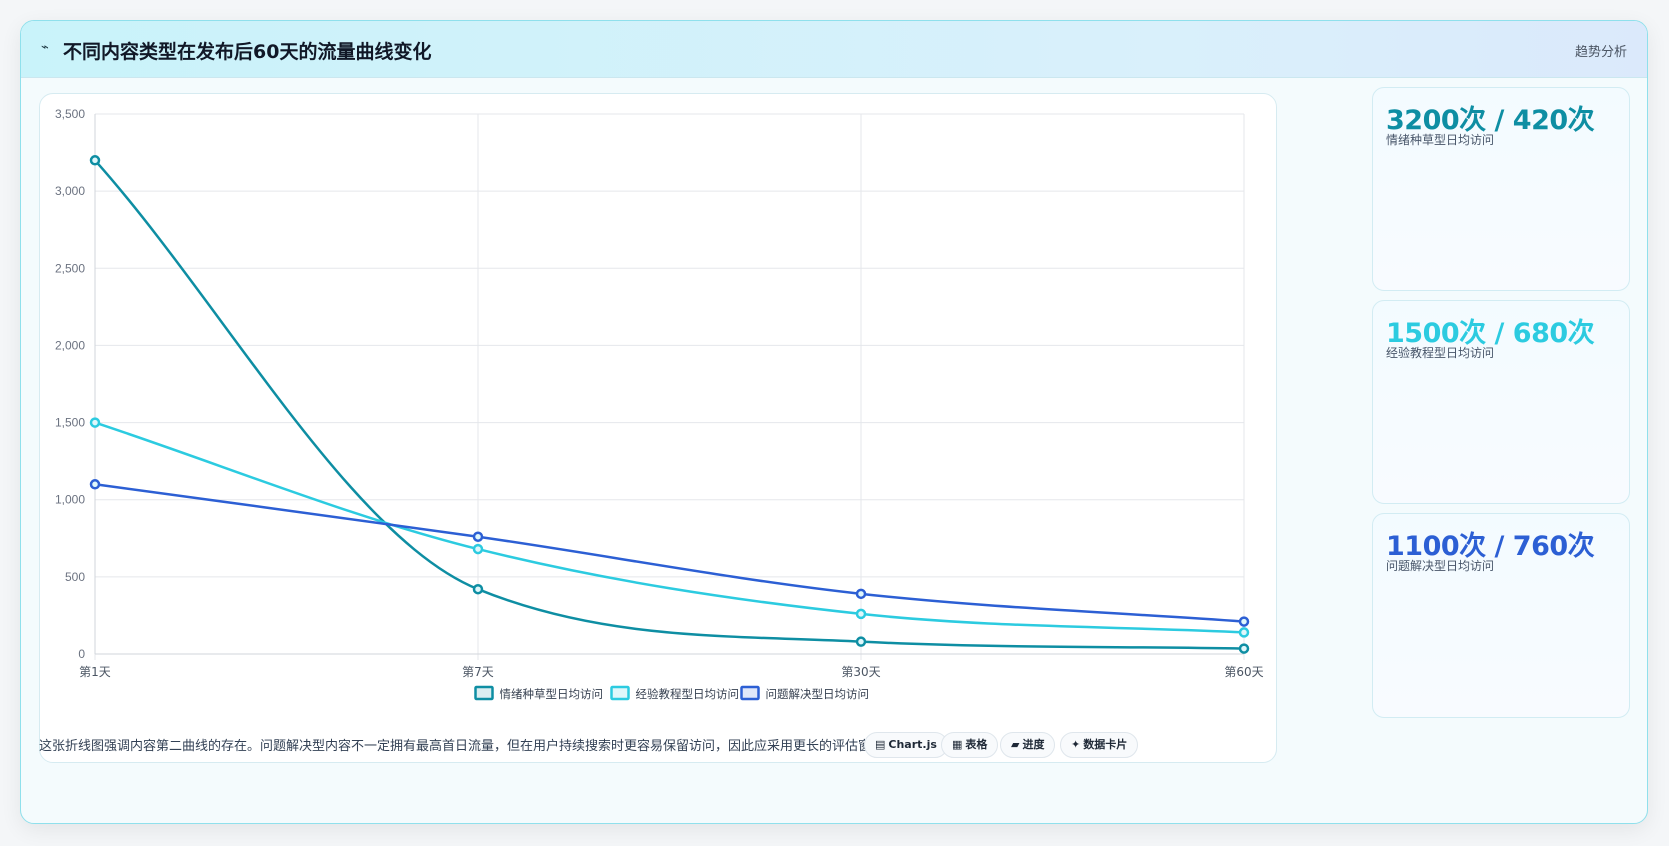 This screenshot has width=1669, height=846. What do you see at coordinates (834, 49) in the screenshot?
I see `card-header: ⌁ 不同内容类型在发布后60天的流量曲线变化 趋势分析` at bounding box center [834, 49].